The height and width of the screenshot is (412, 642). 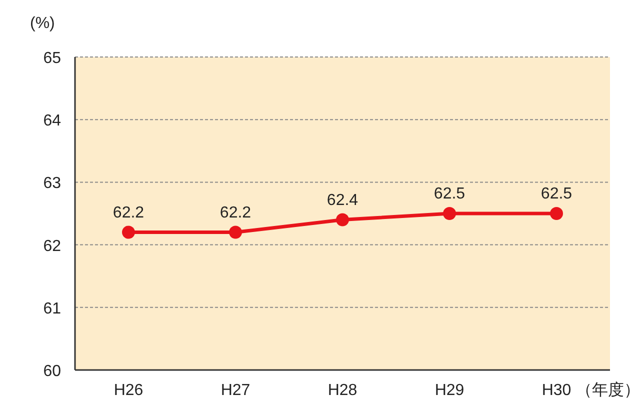 What do you see at coordinates (52, 371) in the screenshot?
I see `y-tick-label: 60` at bounding box center [52, 371].